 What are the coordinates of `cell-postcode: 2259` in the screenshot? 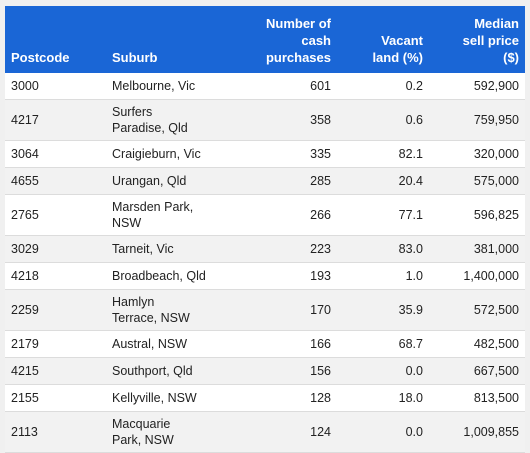 It's located at (55, 310).